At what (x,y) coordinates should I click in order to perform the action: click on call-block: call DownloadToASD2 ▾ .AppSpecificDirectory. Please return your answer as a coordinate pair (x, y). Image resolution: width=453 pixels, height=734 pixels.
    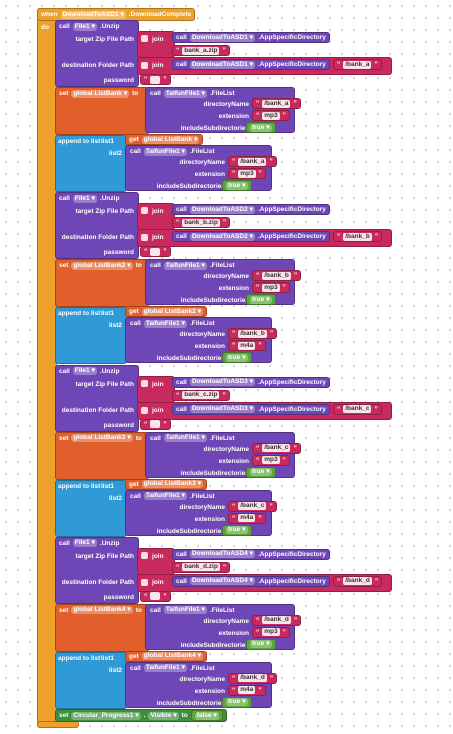
    Looking at the image, I should click on (251, 210).